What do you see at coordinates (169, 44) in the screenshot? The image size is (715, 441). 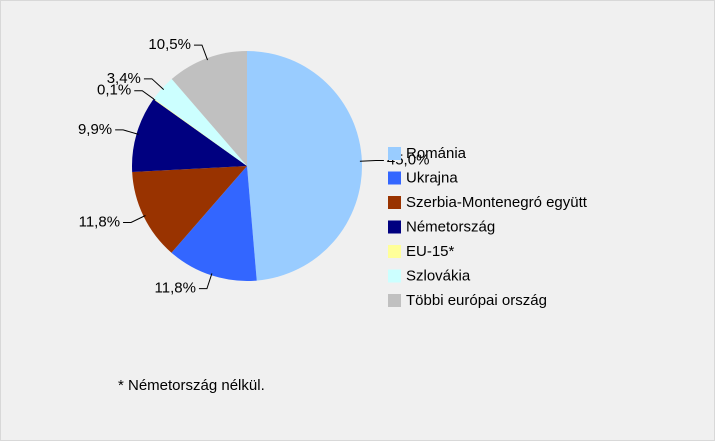 I see `data-label: 10,5%` at bounding box center [169, 44].